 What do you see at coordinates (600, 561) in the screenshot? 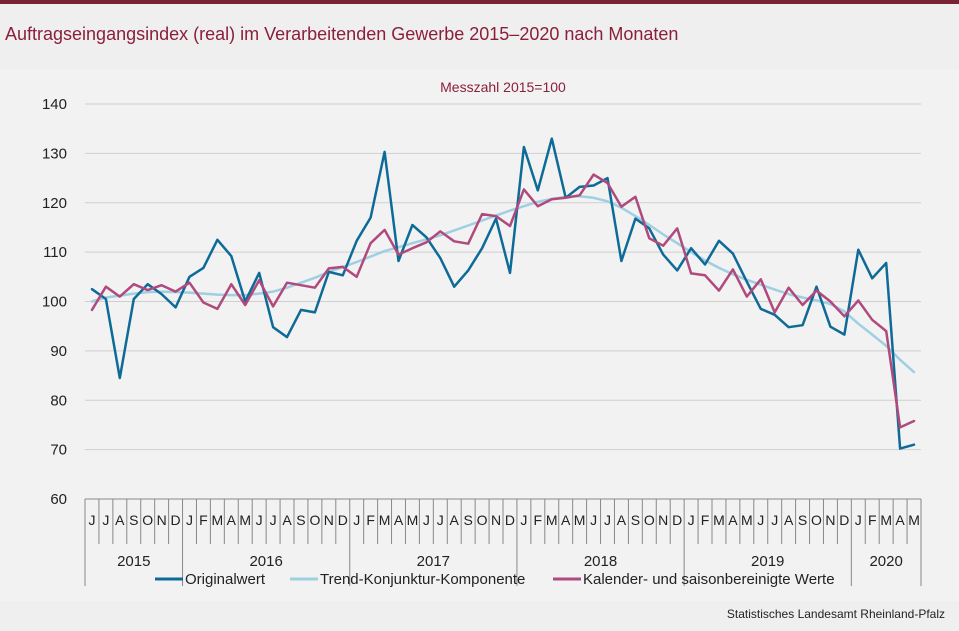
I see `x-year-label: 2018` at bounding box center [600, 561].